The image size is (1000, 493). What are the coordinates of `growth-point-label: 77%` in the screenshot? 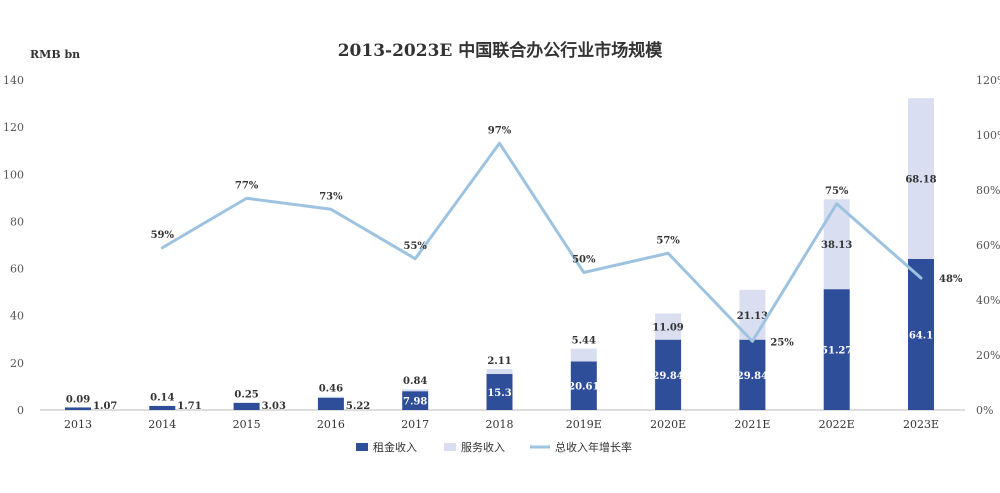 It's located at (247, 185).